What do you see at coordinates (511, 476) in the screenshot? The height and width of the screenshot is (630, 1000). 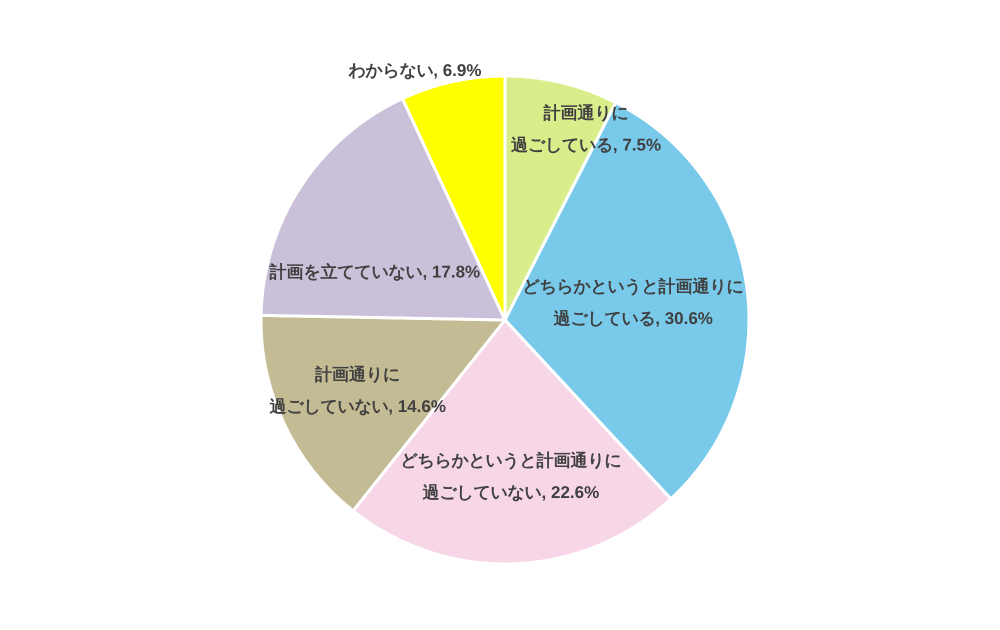 I see `slice-label: どちらかというと計画通りに過ごしていない, 22.6%` at bounding box center [511, 476].